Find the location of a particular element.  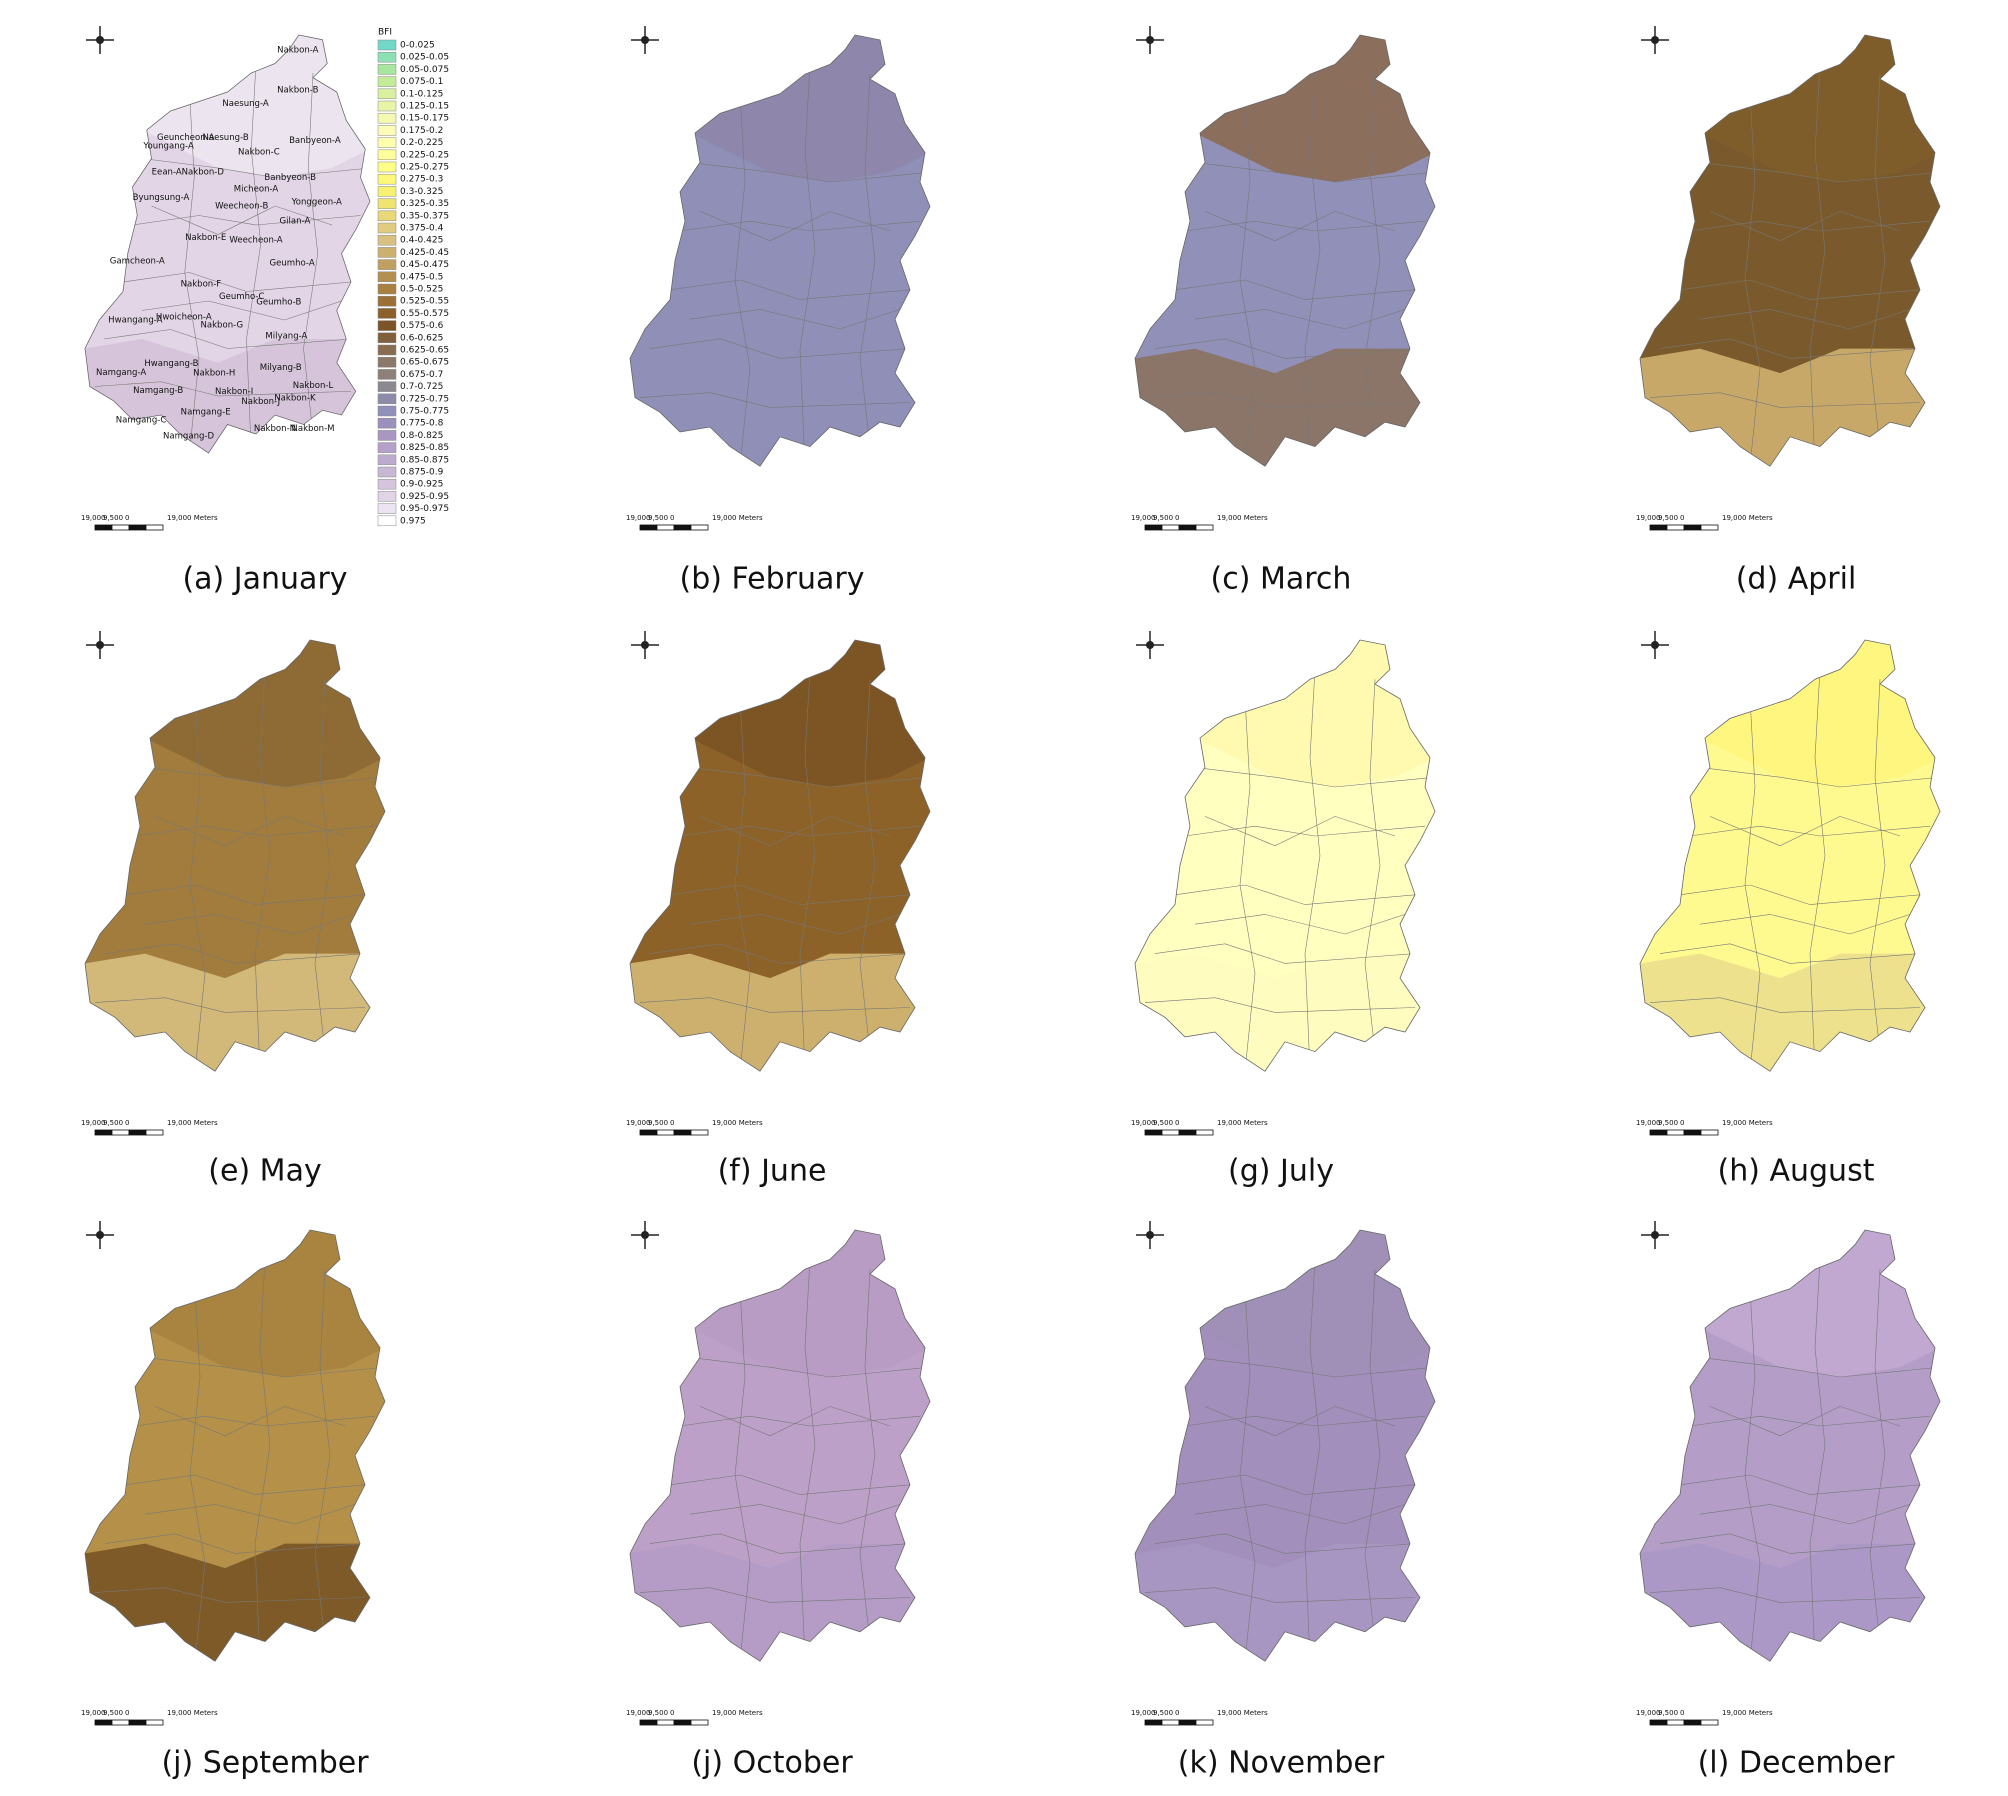

region-label: Namgang-A is located at coordinates (121, 373).